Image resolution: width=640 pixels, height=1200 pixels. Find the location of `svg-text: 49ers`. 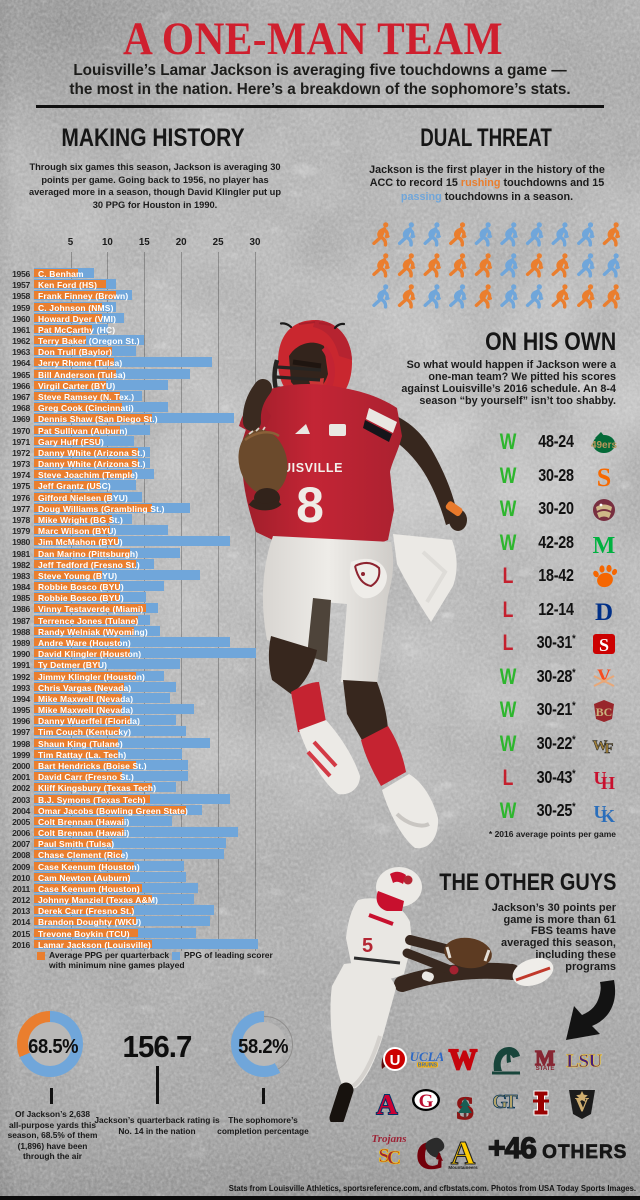

svg-text: 49ers is located at coordinates (604, 445).